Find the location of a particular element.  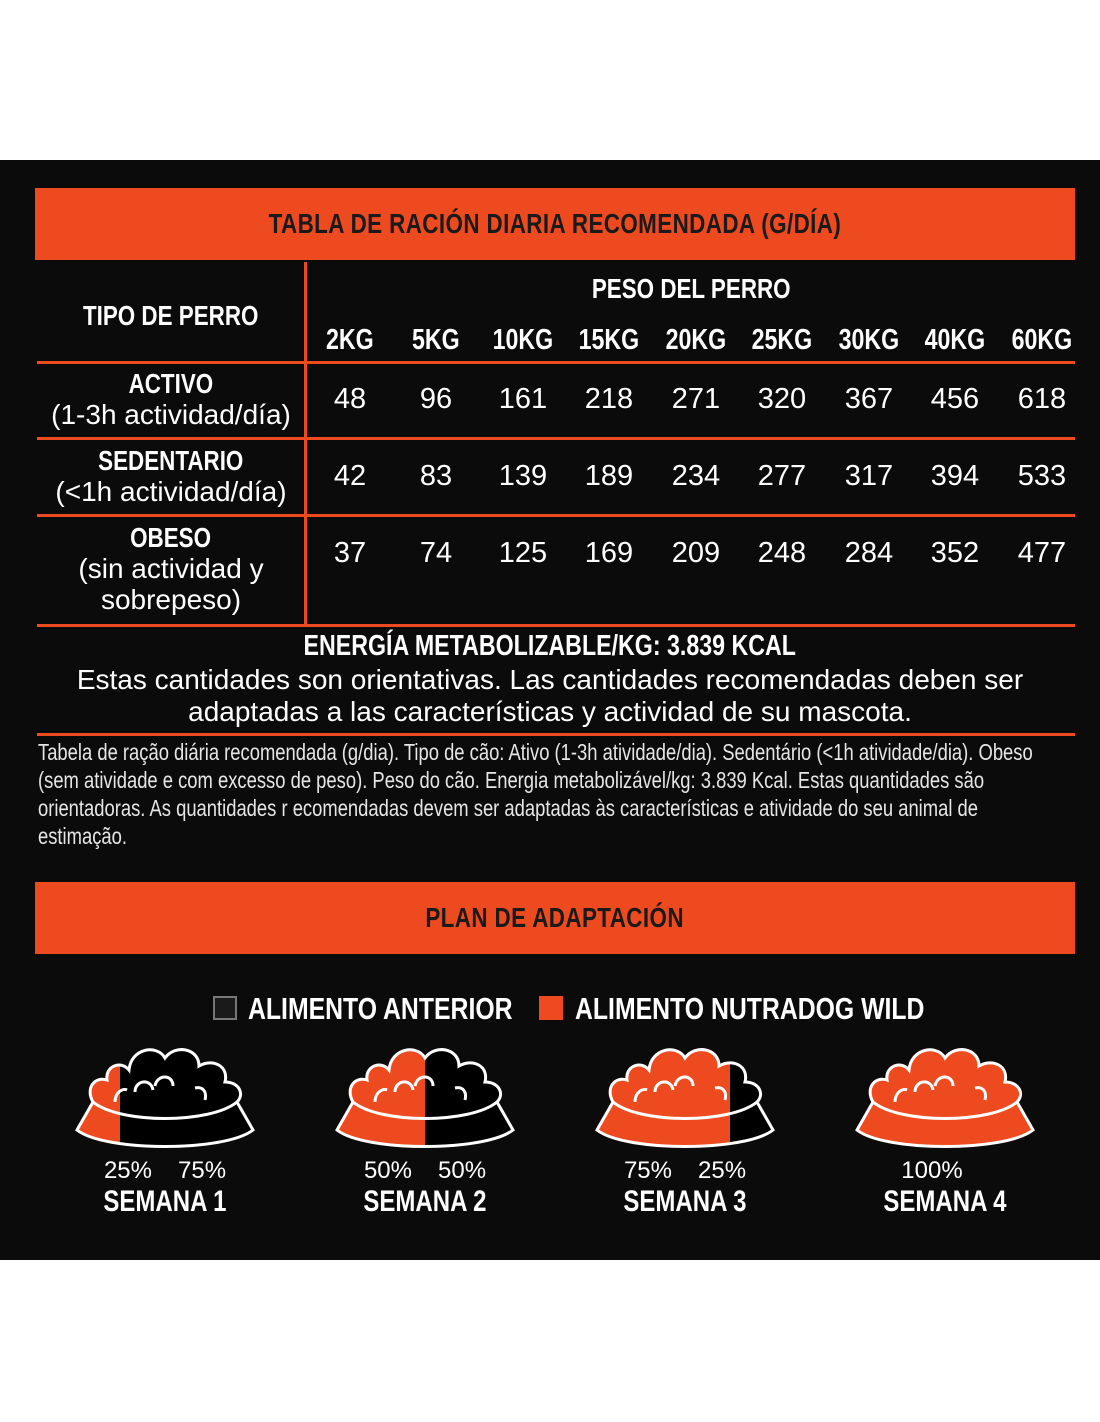

percentages: 75% 25% is located at coordinates (685, 1171).